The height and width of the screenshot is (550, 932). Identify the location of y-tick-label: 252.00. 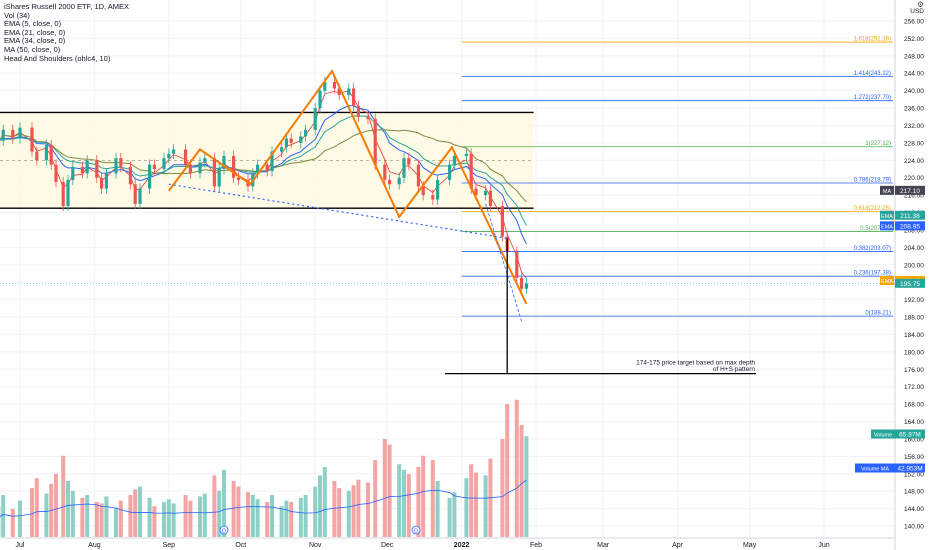
(914, 39).